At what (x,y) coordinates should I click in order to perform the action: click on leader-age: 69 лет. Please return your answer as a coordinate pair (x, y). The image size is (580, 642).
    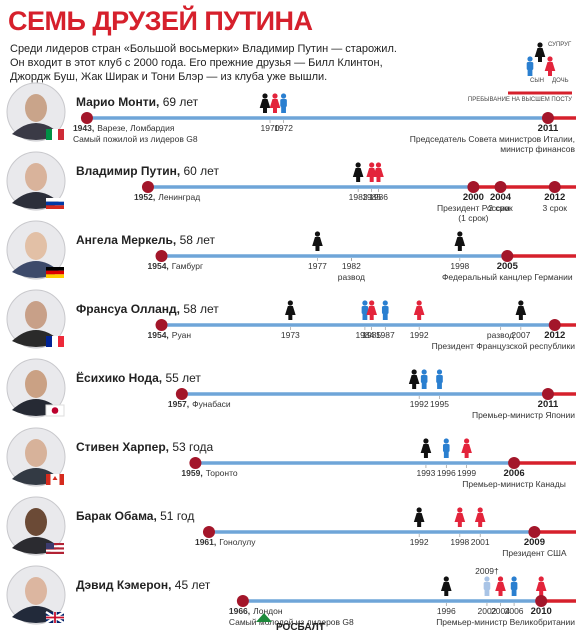
    Looking at the image, I should click on (178, 102).